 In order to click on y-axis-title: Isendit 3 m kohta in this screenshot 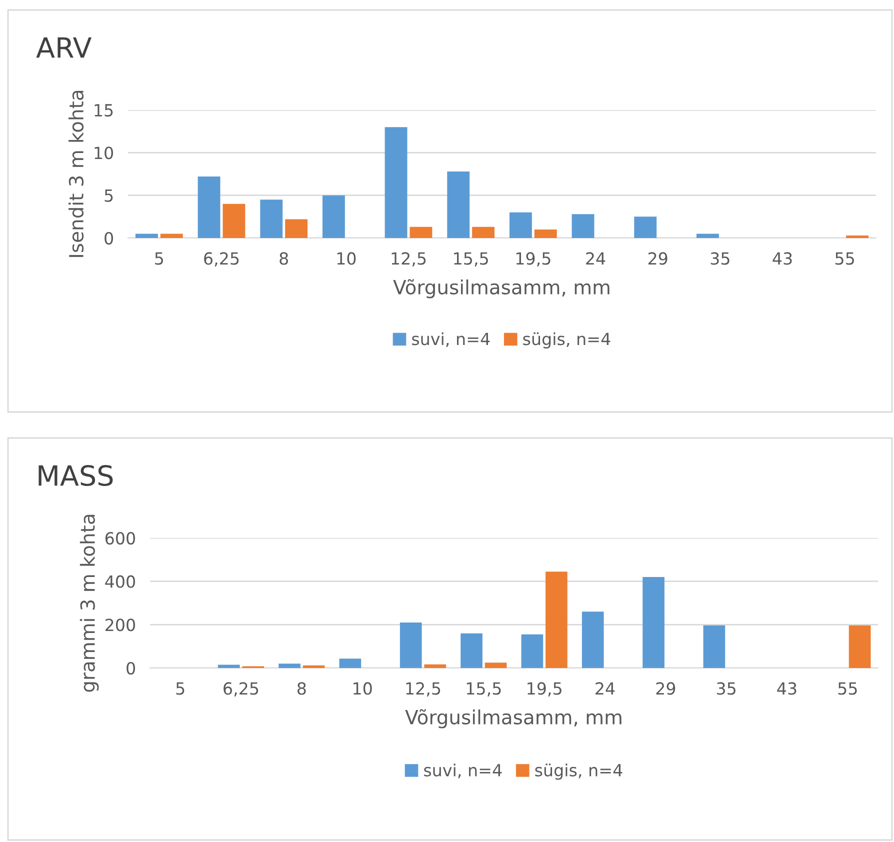, I will do `click(76, 173)`.